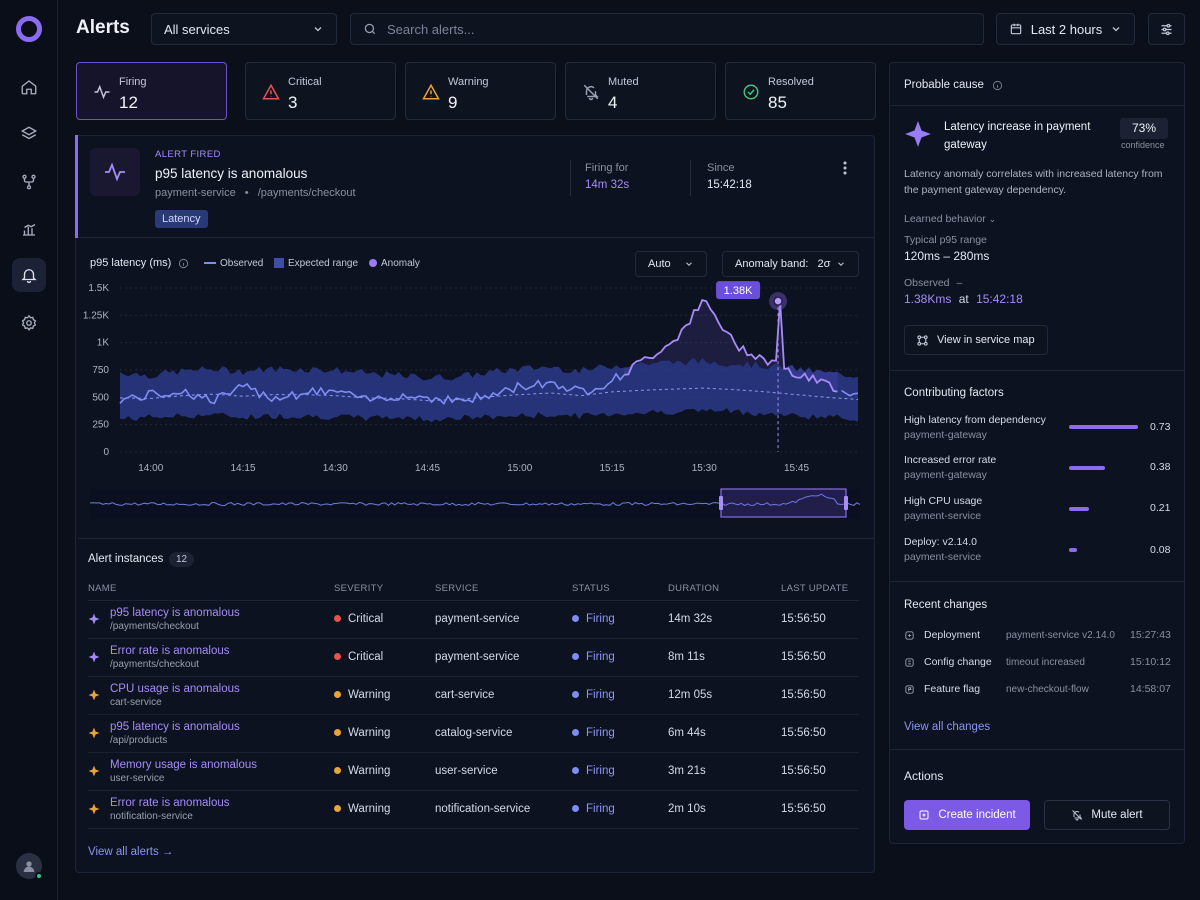 The image size is (1200, 900). I want to click on service-filter-select: All services, so click(244, 29).